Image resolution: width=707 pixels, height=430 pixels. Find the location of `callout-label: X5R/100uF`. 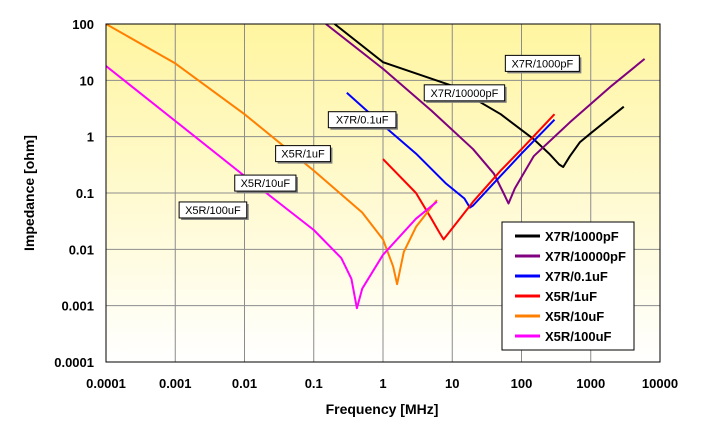

callout-label: X5R/100uF is located at coordinates (213, 211).